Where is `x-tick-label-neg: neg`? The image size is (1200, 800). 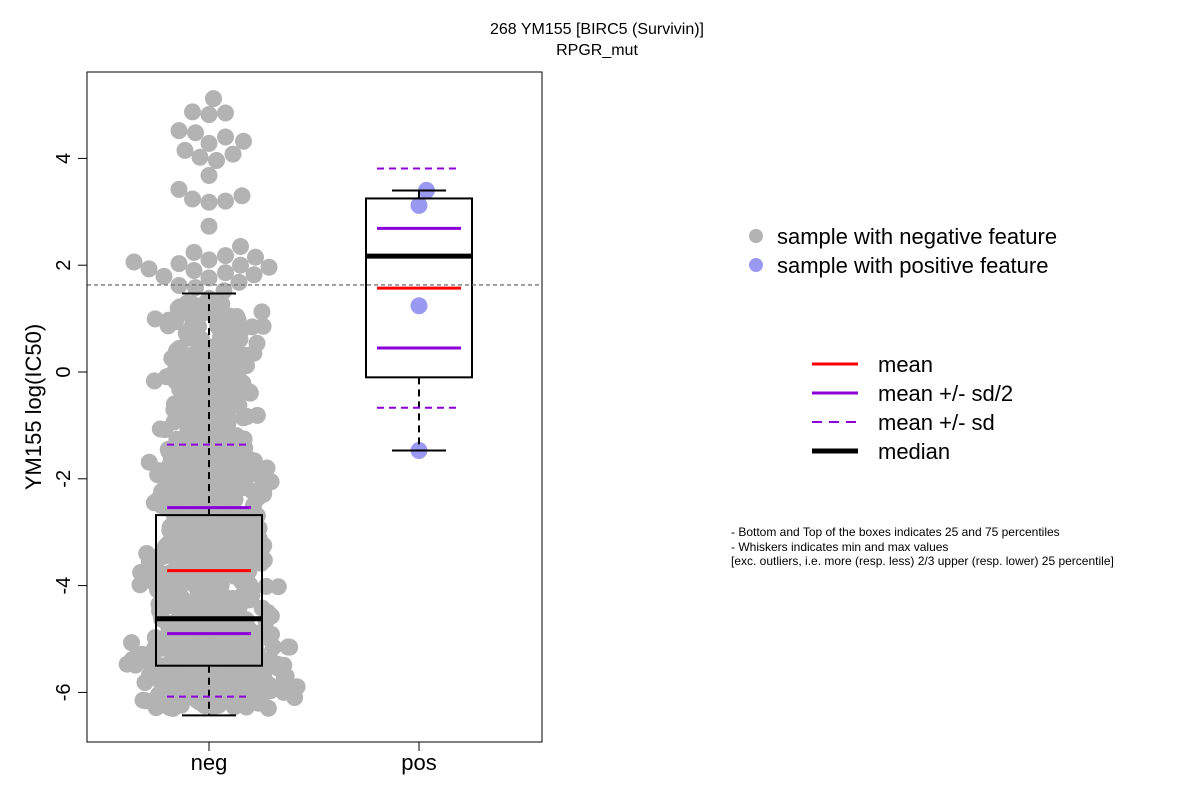 x-tick-label-neg: neg is located at coordinates (209, 762).